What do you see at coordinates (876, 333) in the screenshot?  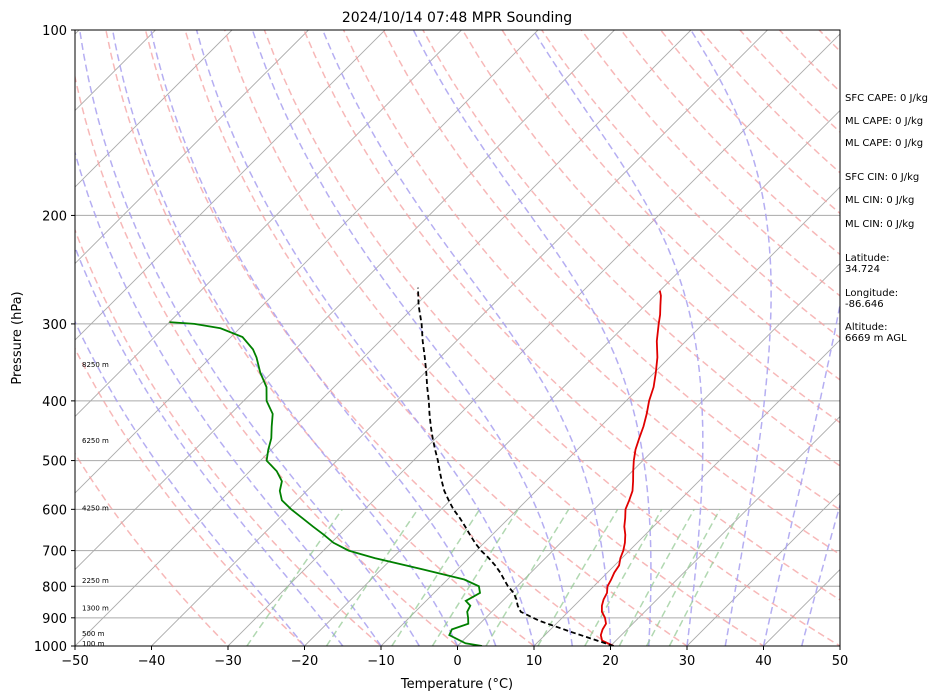 I see `altitude-label: Altitude: 6669 m AGL` at bounding box center [876, 333].